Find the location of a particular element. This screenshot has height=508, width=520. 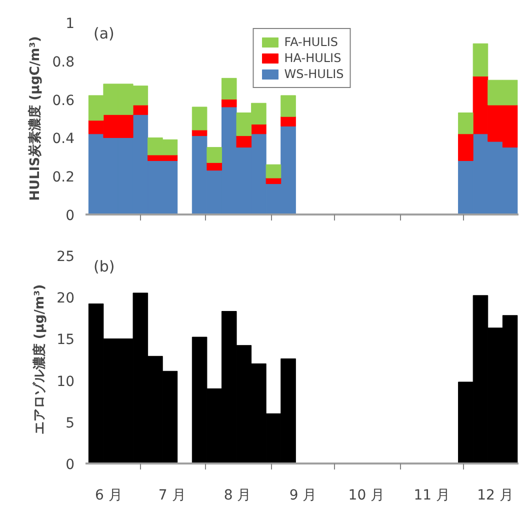

annotation: (a) is located at coordinates (104, 33).